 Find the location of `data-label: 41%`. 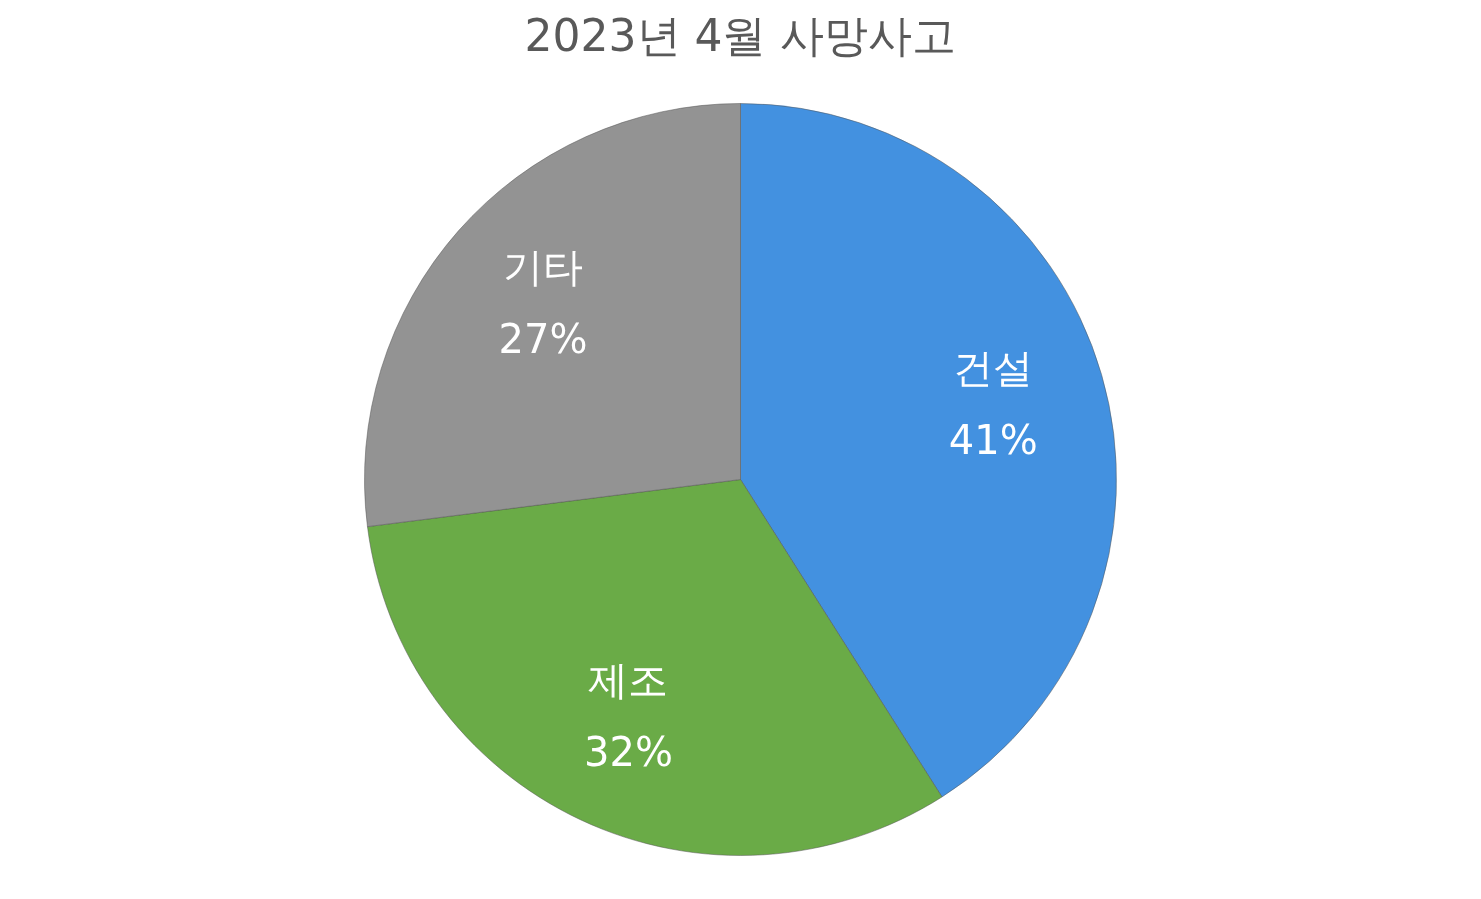

data-label: 41% is located at coordinates (993, 440).